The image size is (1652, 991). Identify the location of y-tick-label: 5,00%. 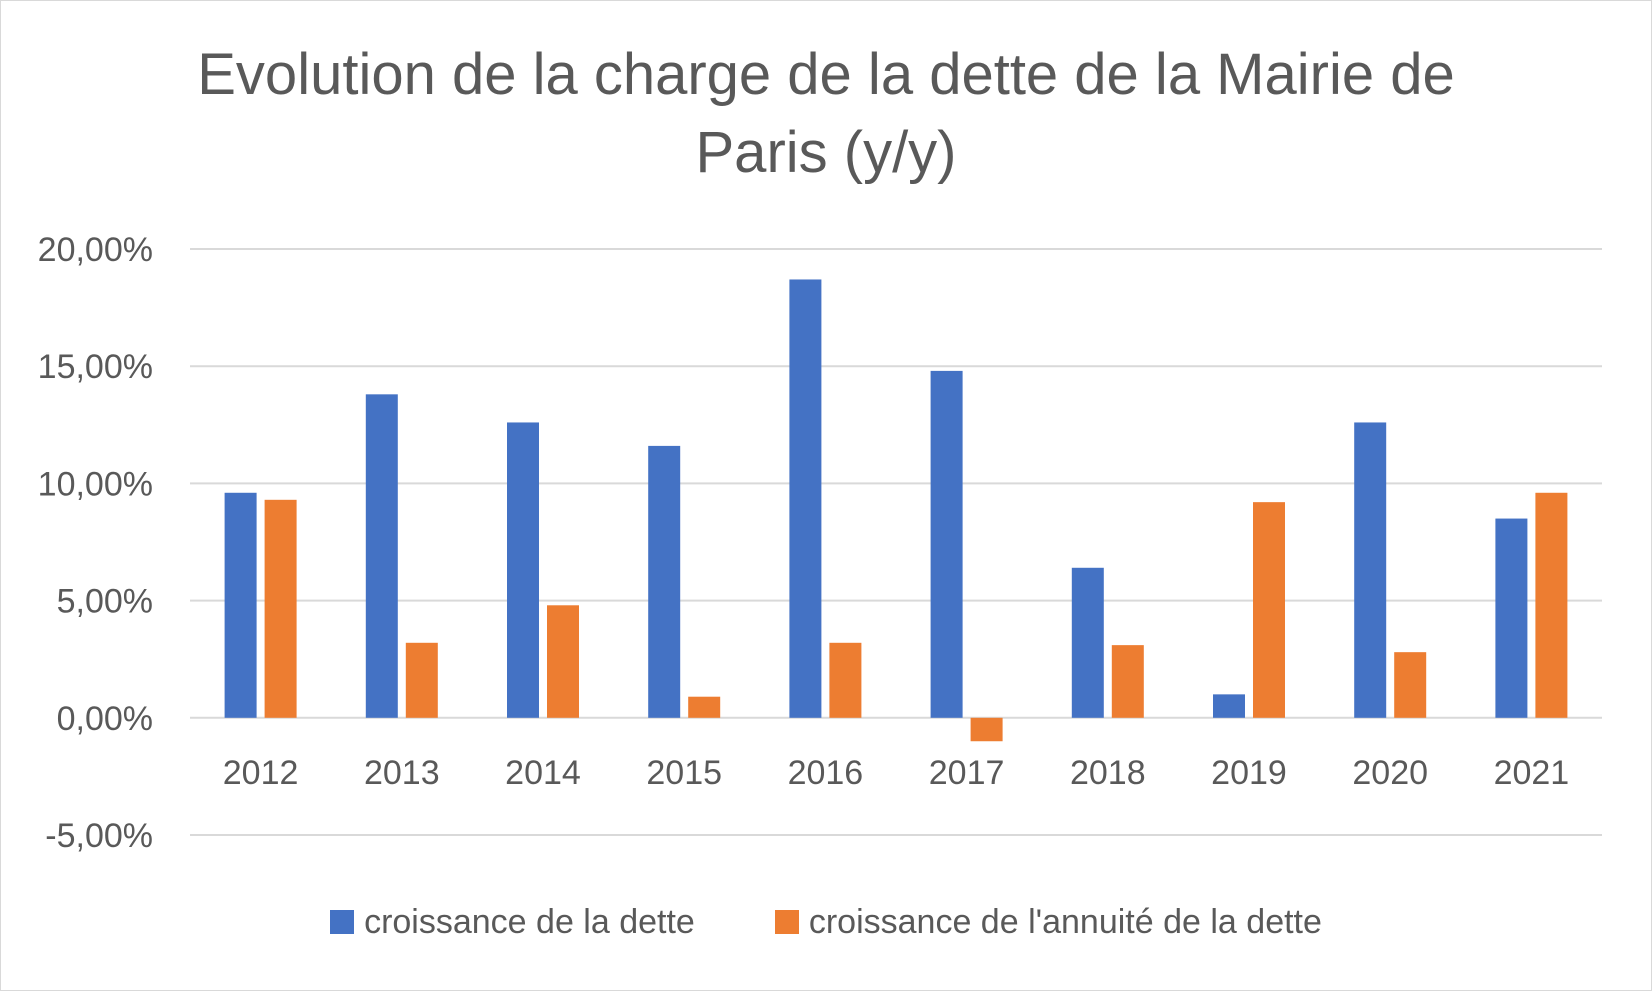
(105, 602).